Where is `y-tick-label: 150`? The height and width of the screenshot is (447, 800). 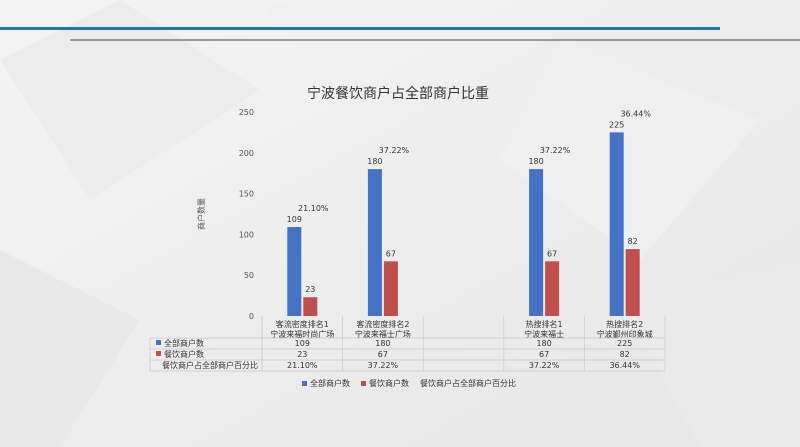 y-tick-label: 150 is located at coordinates (246, 194).